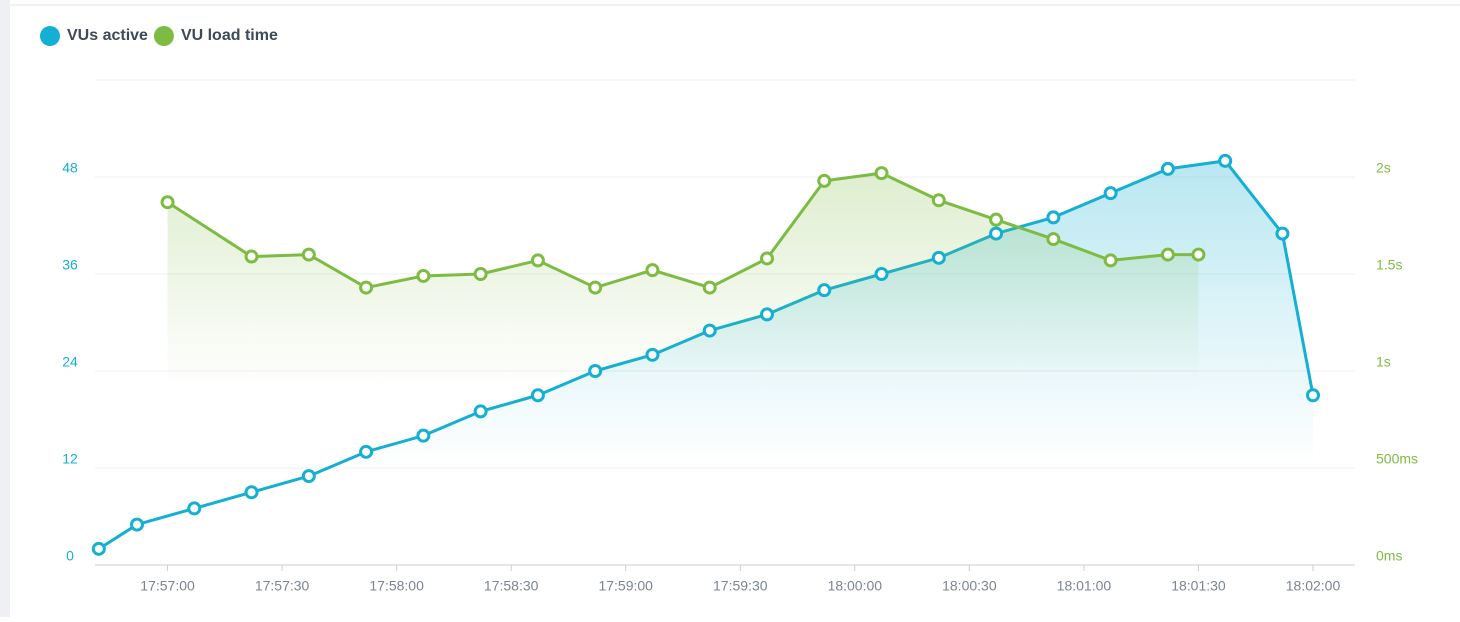  Describe the element at coordinates (511, 586) in the screenshot. I see `x-tick-label: 17:58:30` at that location.